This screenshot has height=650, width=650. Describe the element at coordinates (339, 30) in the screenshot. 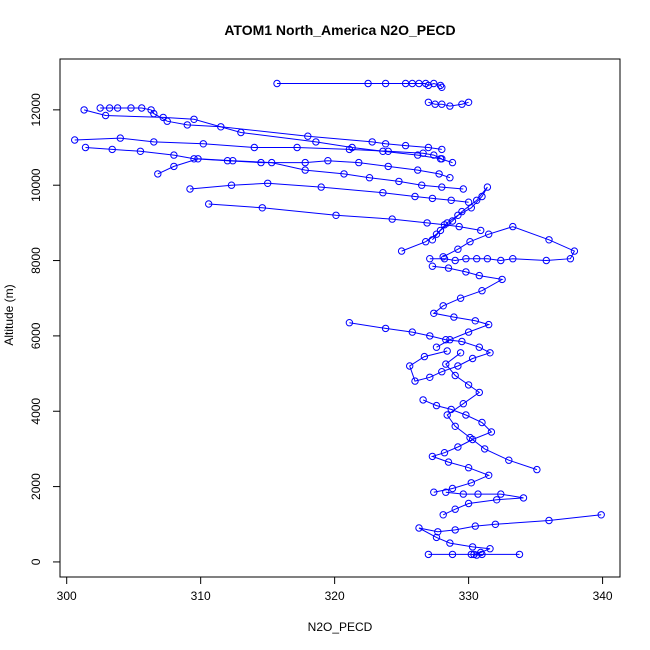

I see `chart-title: ATOM1 North_America N2O_PECD` at that location.